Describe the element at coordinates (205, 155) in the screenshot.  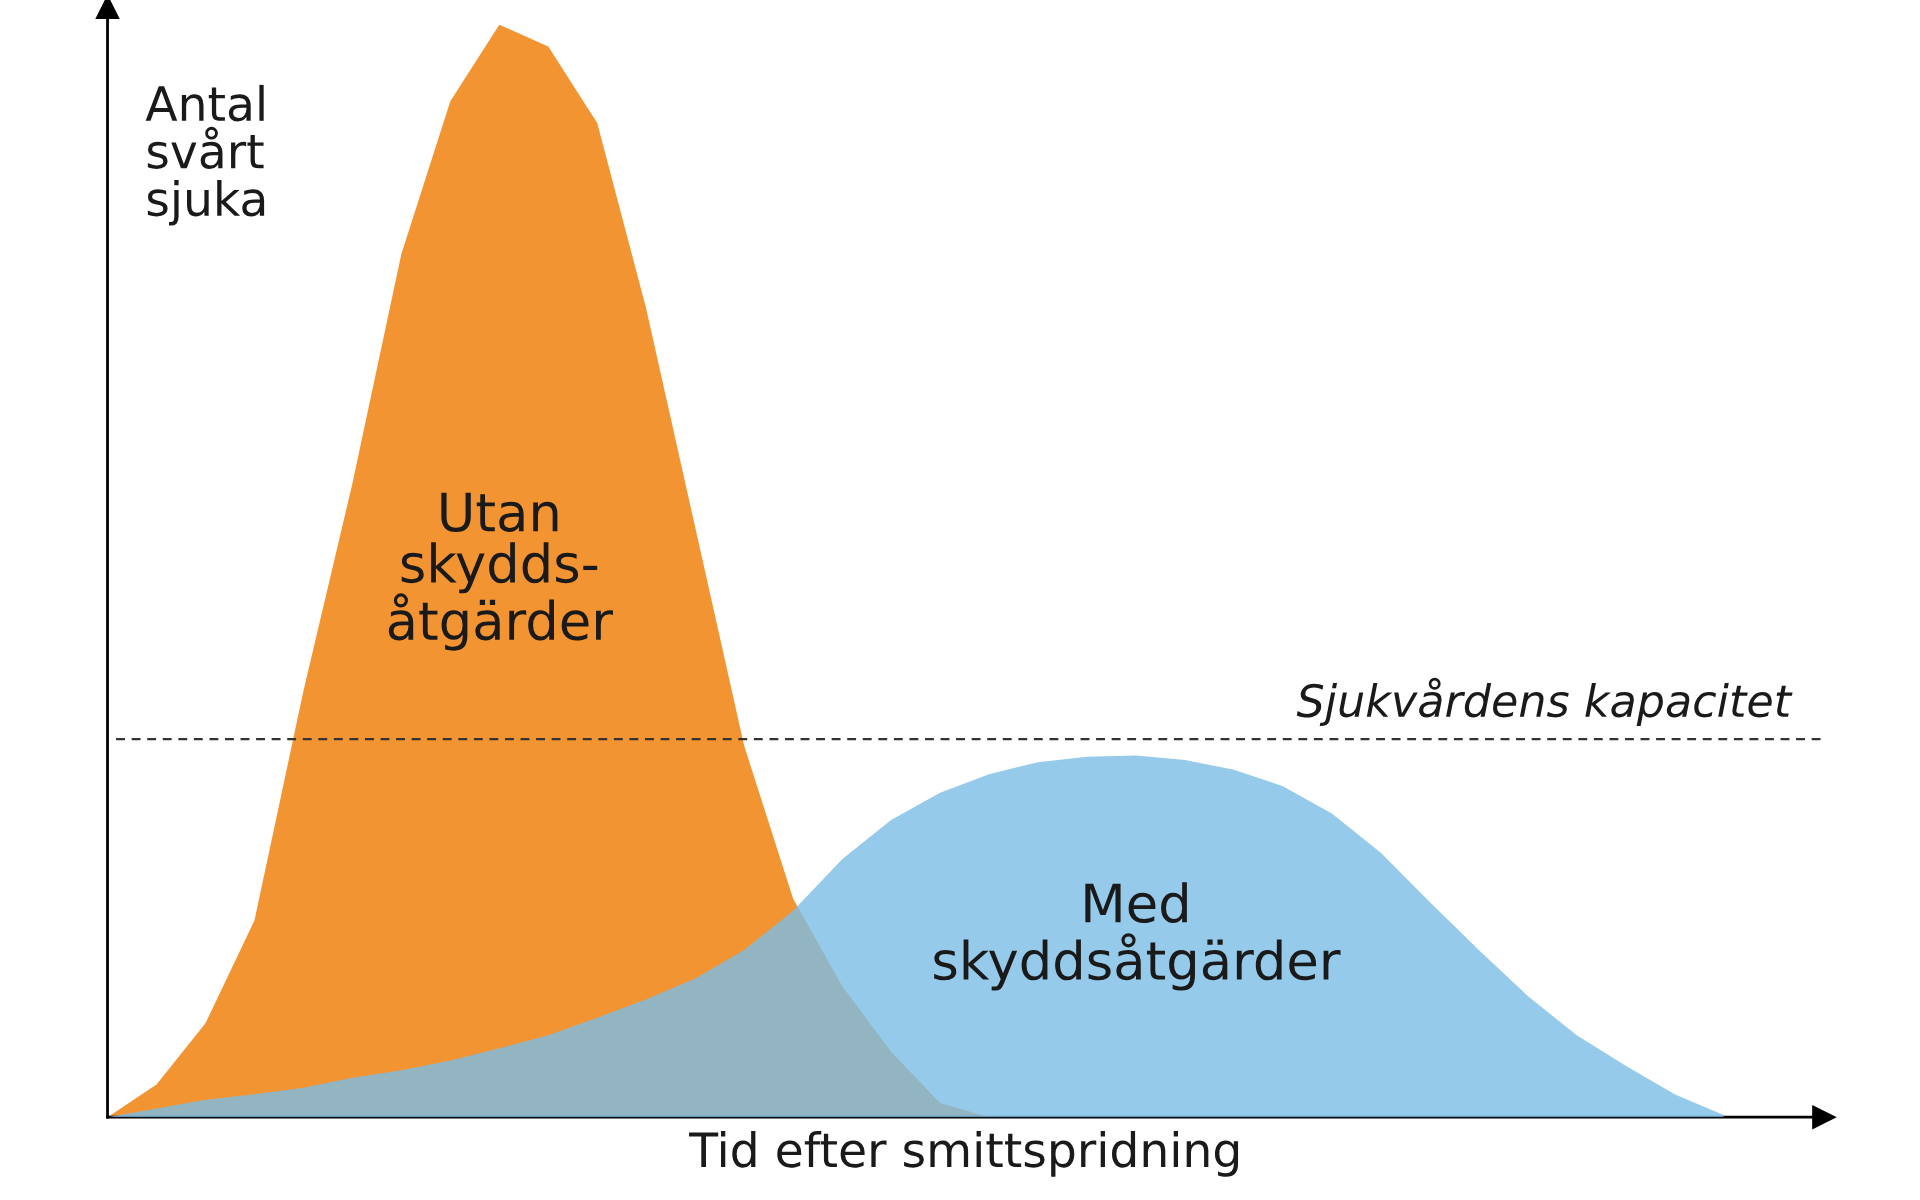
I see `y-axis-title: Antal svårt sjuka` at that location.